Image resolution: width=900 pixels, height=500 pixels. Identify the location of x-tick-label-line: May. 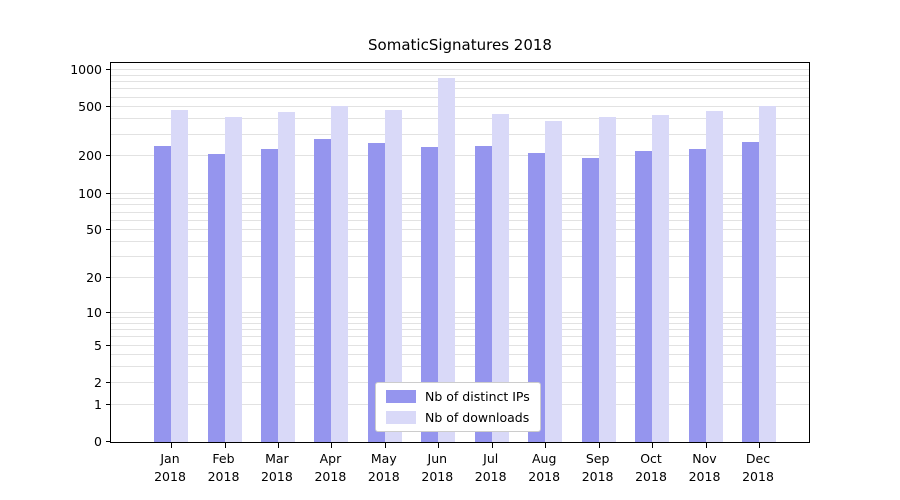
(383, 458).